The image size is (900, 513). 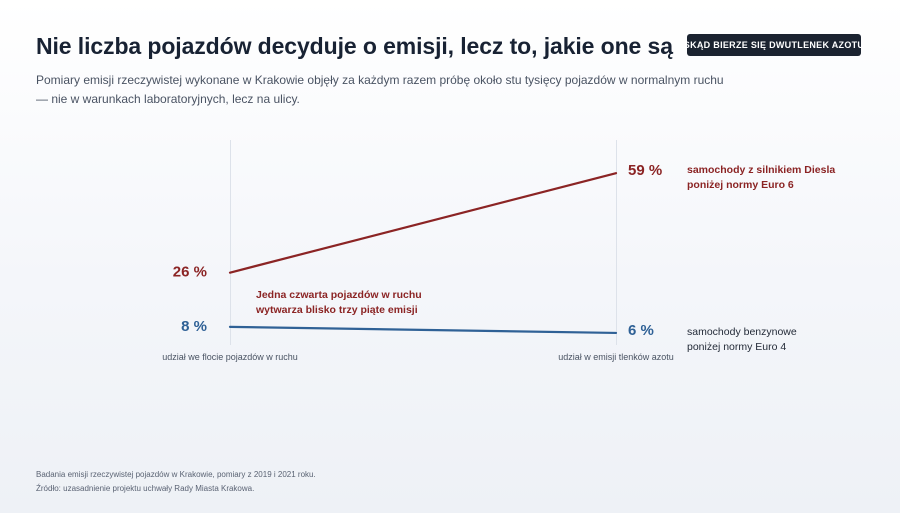 I want to click on series-line-diesel, so click(x=423, y=223).